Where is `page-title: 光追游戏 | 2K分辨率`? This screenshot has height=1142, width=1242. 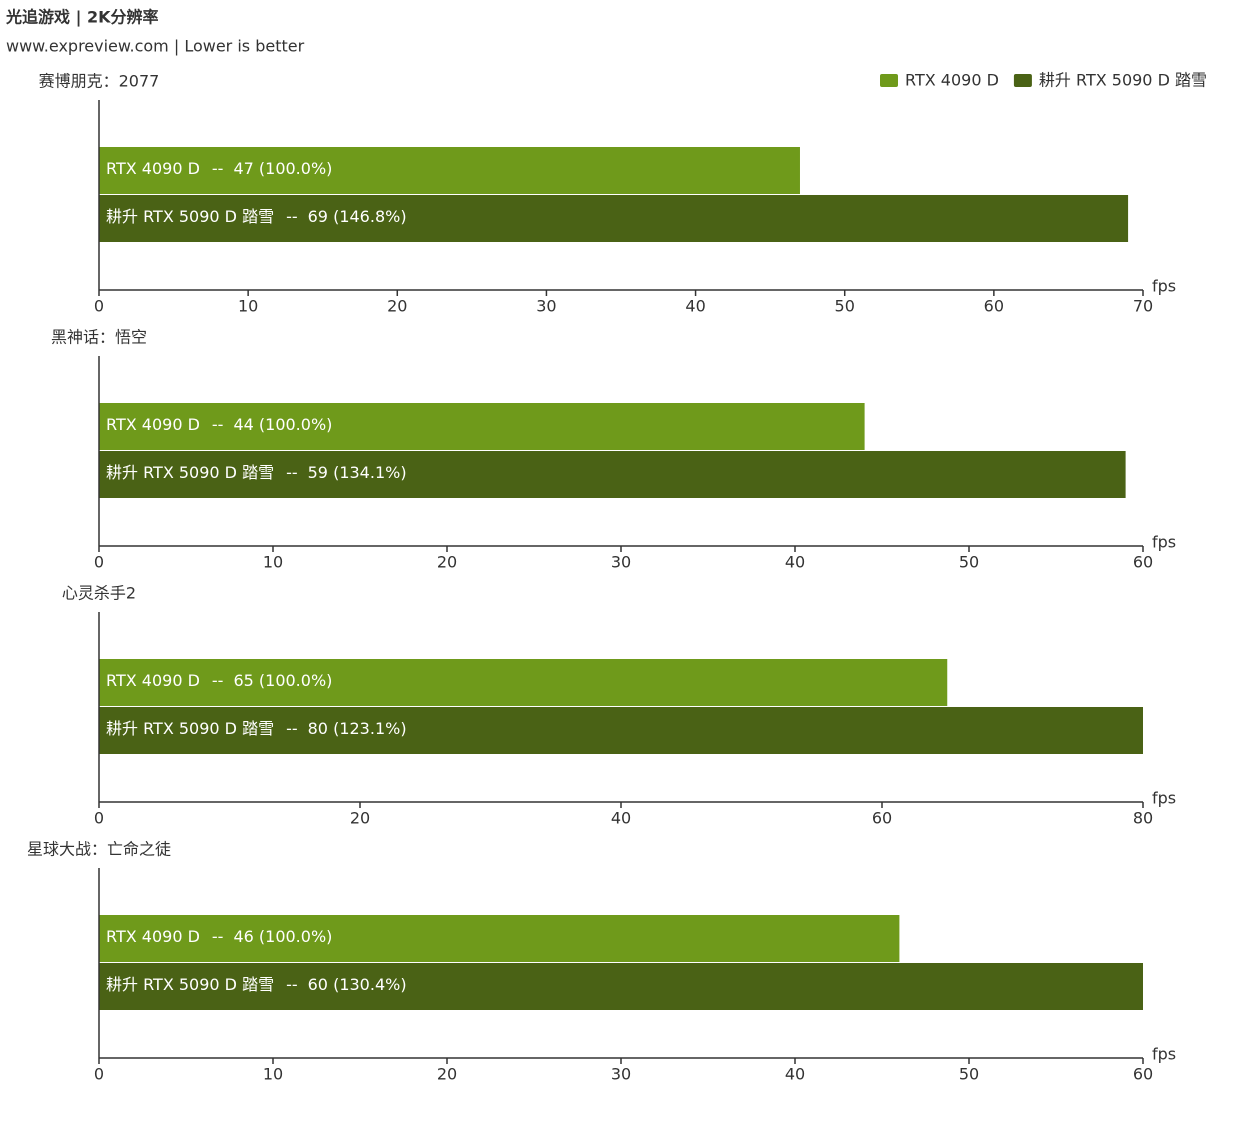
page-title: 光追游戏 | 2K分辨率 is located at coordinates (82, 18).